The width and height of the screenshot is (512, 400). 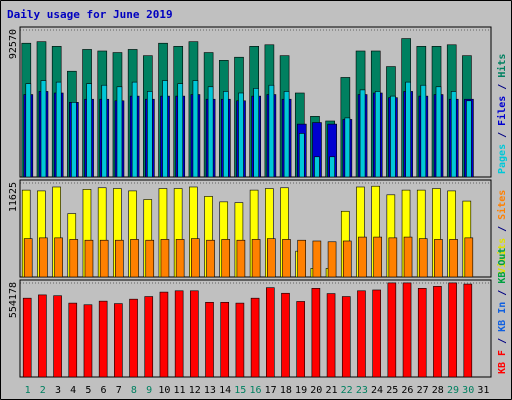 I want to click on x-tick-label: 28, so click(x=438, y=390).